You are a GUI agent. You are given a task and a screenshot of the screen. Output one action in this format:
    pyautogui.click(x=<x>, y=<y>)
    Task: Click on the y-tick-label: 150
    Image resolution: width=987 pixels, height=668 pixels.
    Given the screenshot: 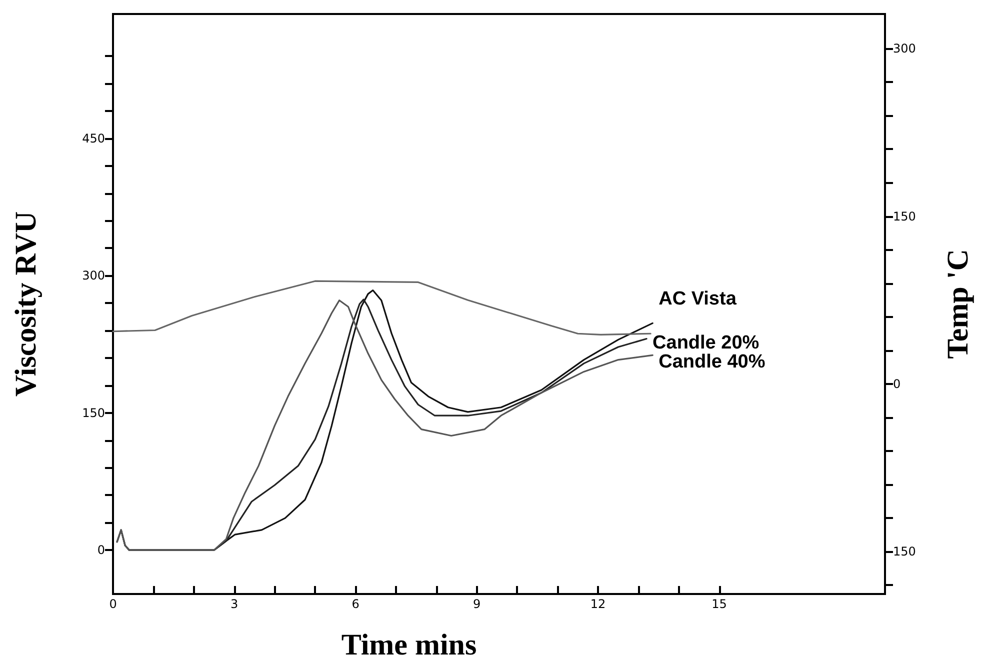 What is the action you would take?
    pyautogui.click(x=93, y=413)
    